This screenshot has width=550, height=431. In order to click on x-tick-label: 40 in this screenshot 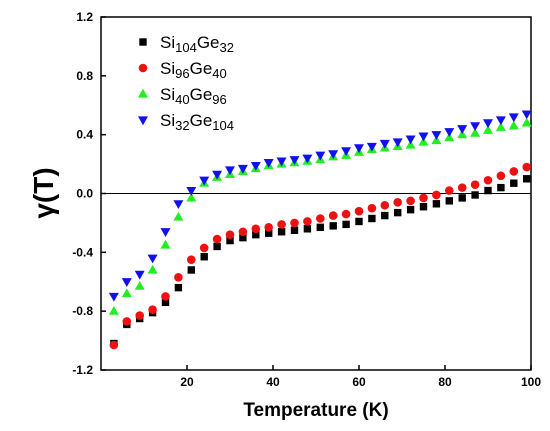, I will do `click(273, 382)`.